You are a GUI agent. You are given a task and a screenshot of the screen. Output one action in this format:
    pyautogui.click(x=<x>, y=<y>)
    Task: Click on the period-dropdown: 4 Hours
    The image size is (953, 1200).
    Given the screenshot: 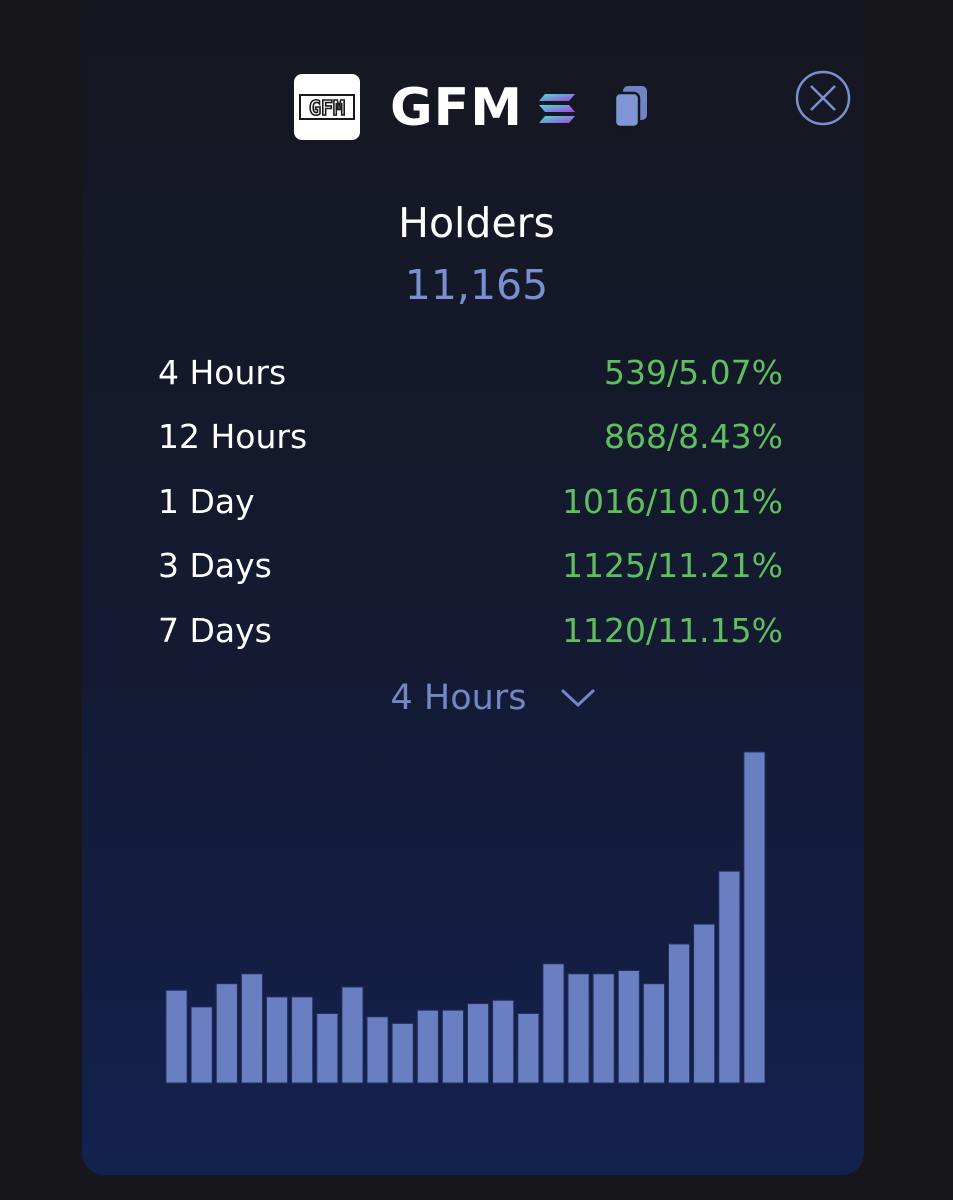 What is the action you would take?
    pyautogui.click(x=476, y=698)
    